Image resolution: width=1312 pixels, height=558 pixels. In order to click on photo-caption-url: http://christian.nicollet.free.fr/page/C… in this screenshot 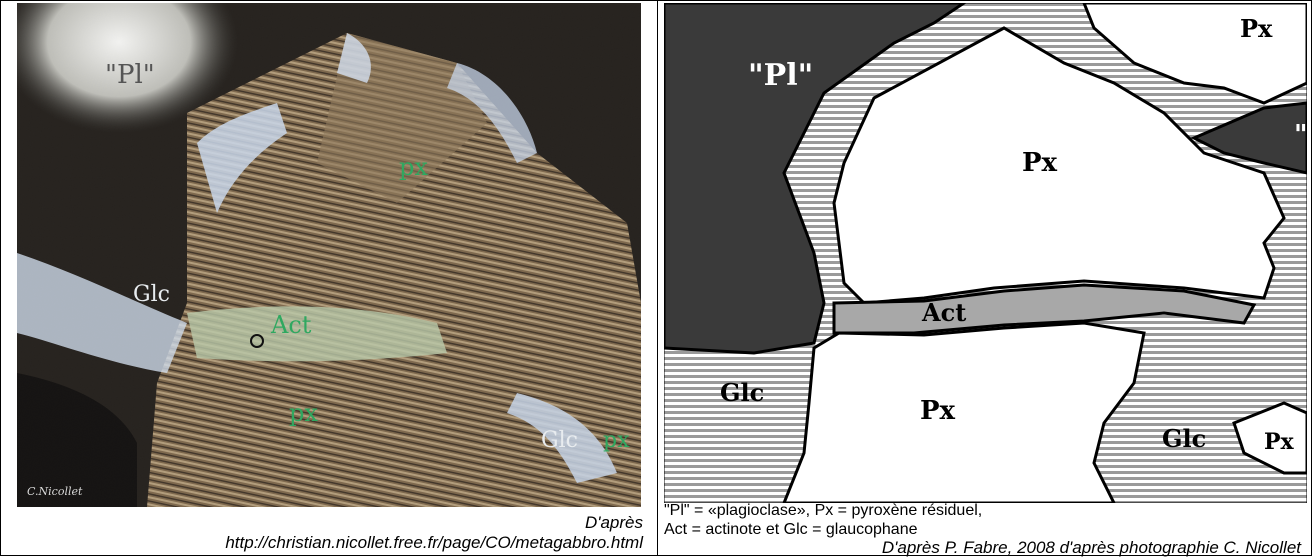, I will do `click(434, 542)`.